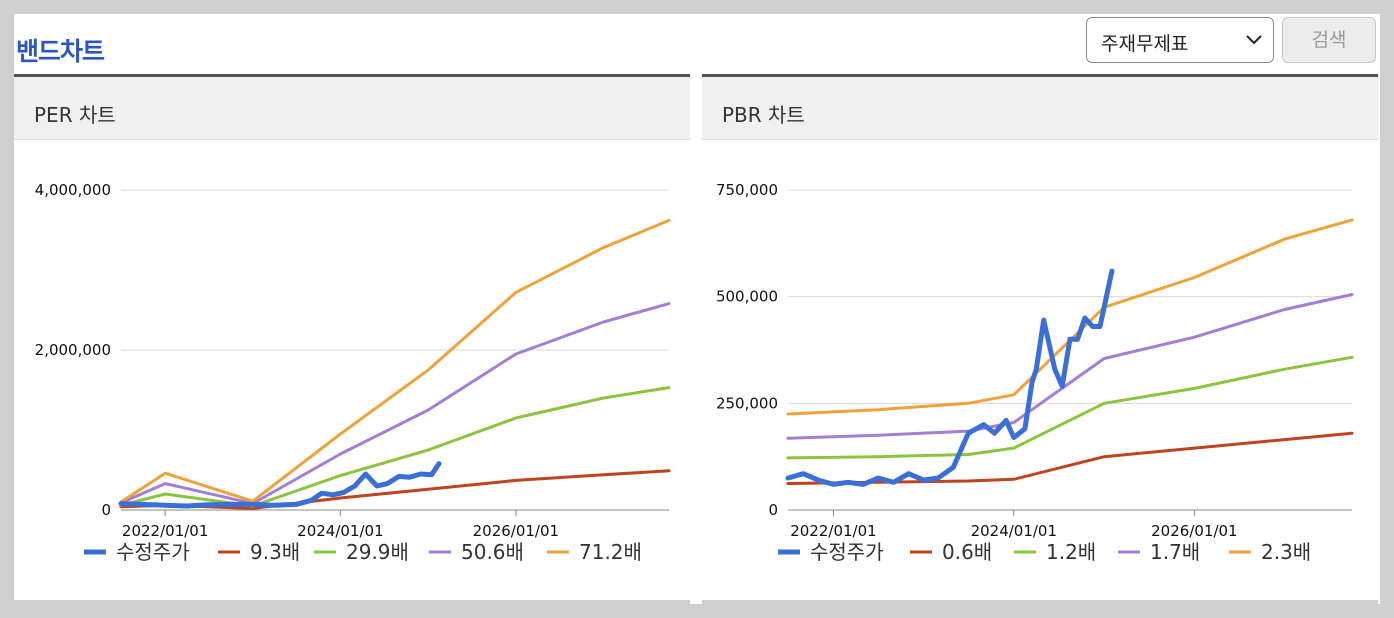 The width and height of the screenshot is (1394, 618). What do you see at coordinates (73, 350) in the screenshot?
I see `y-tick-label: 2,000,000` at bounding box center [73, 350].